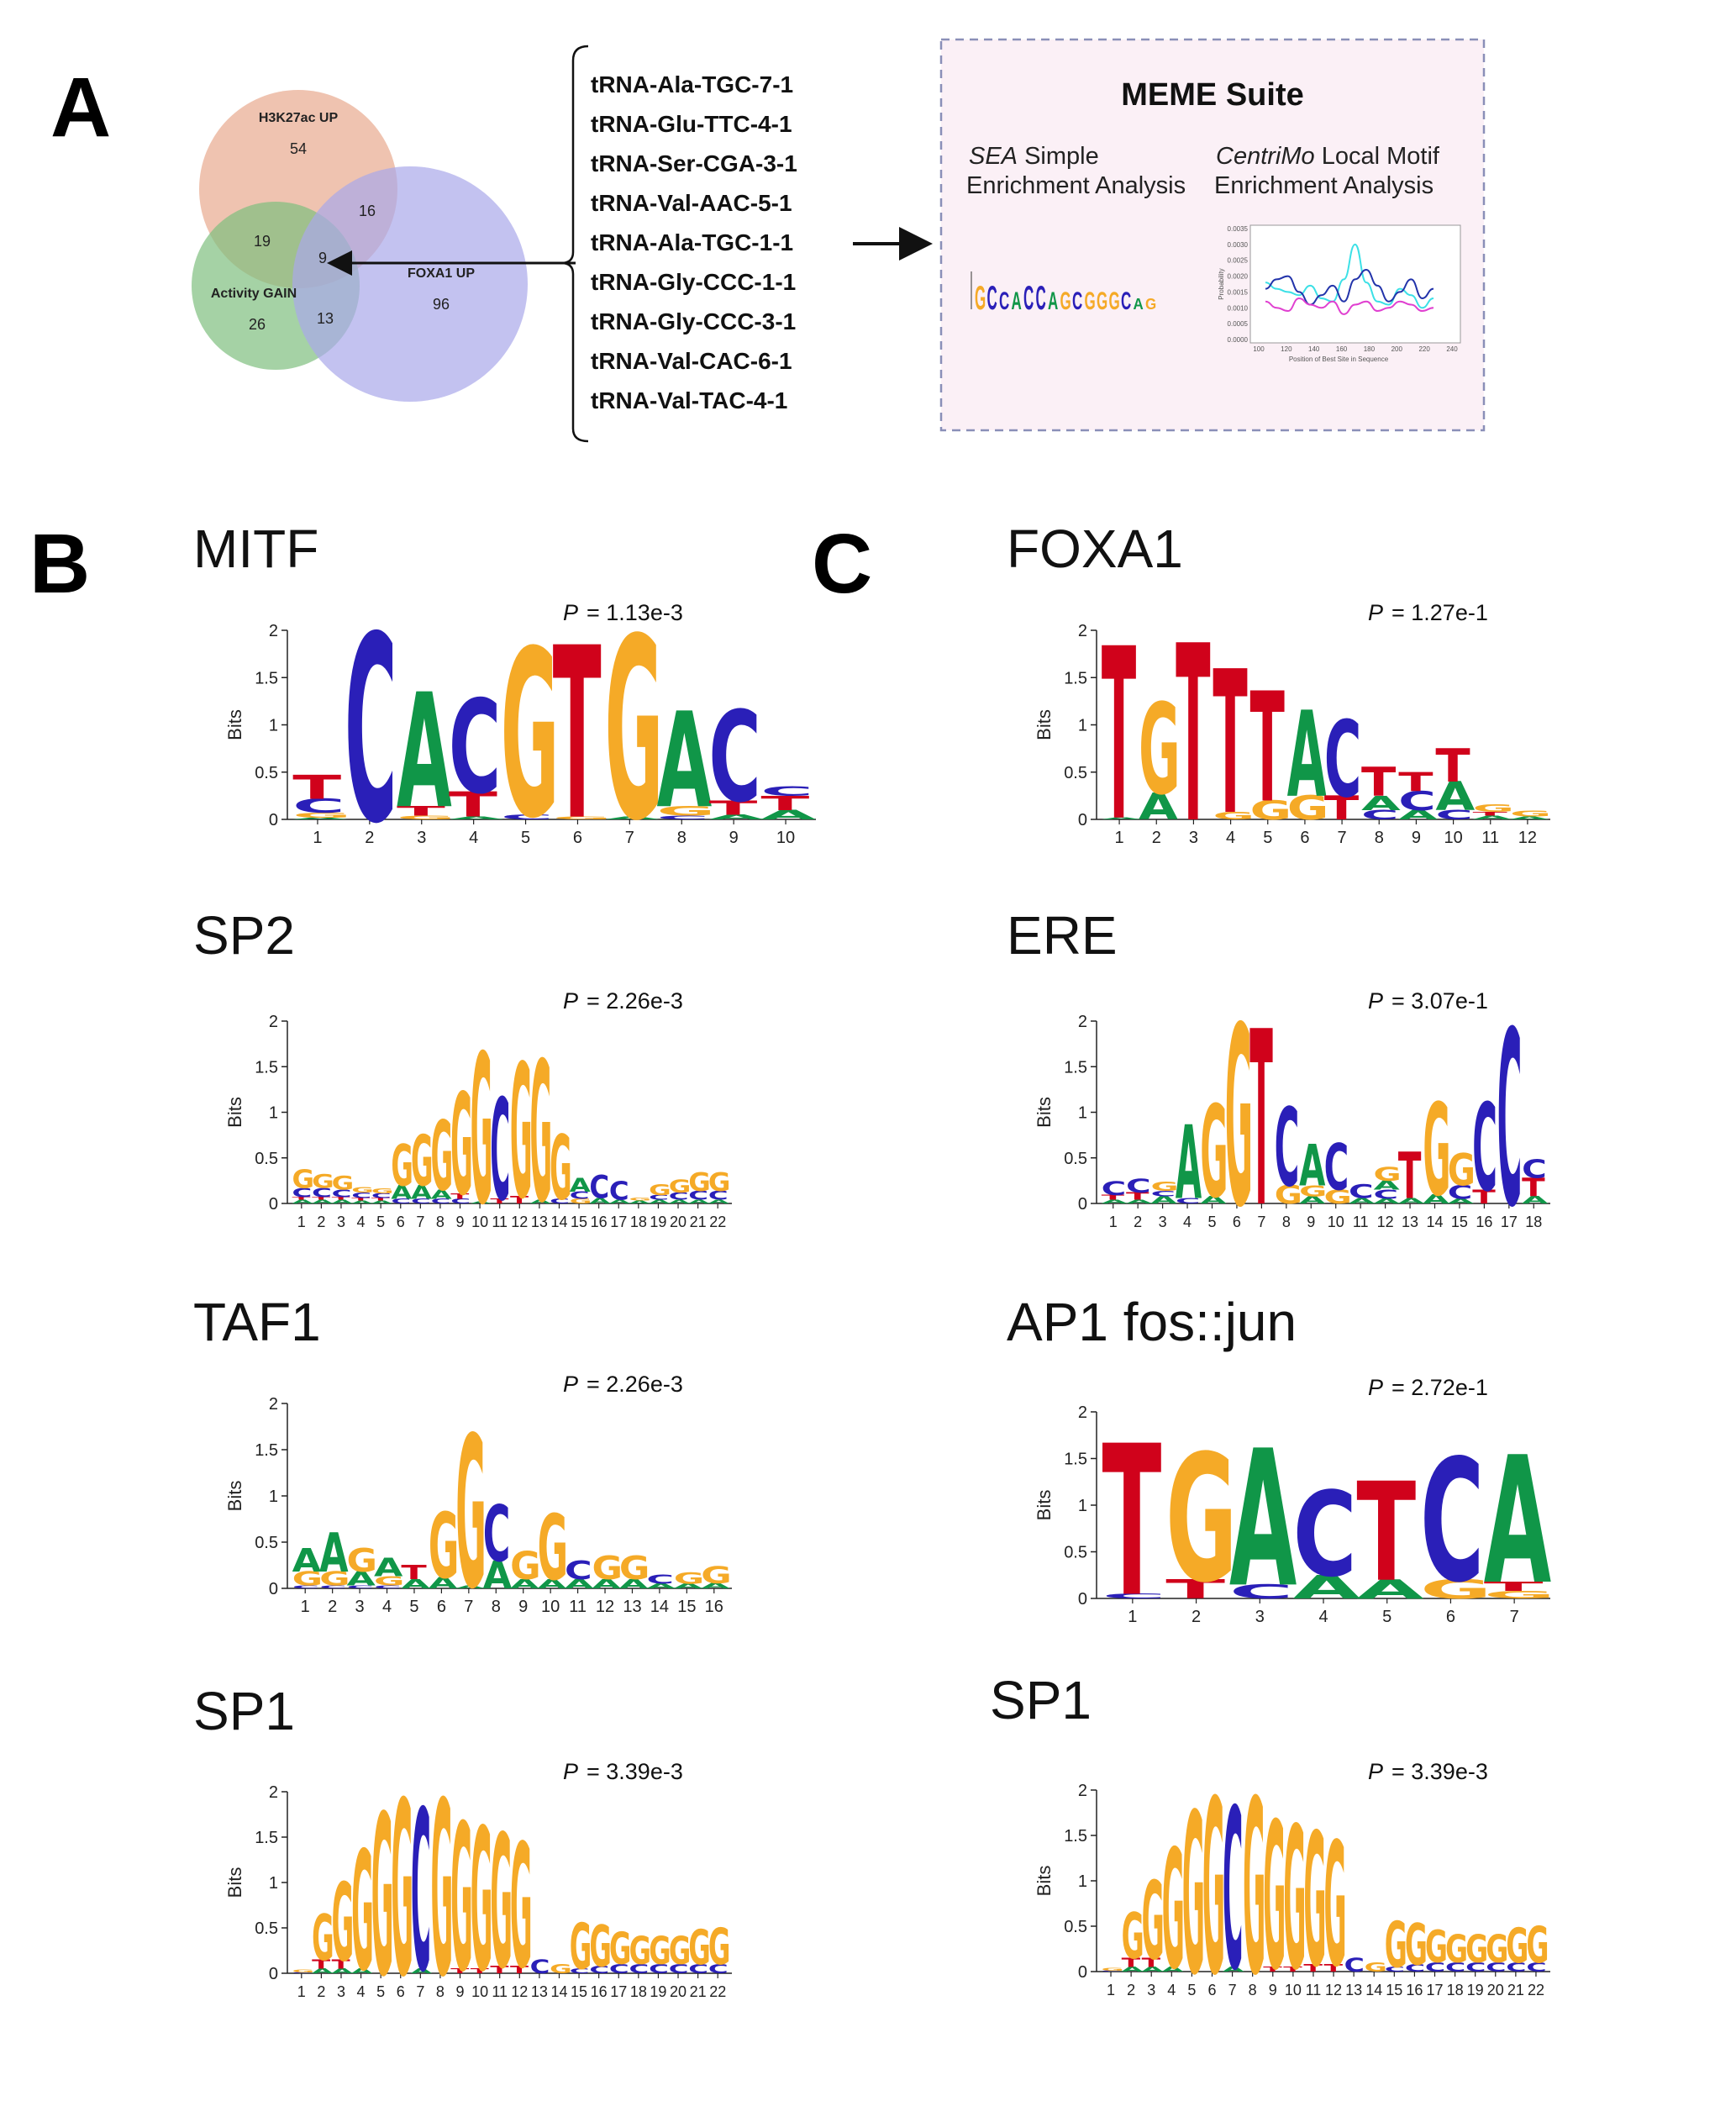 The image size is (1736, 2101). What do you see at coordinates (1238, 308) in the screenshot?
I see `mini-chart-ytick: 0.0010` at bounding box center [1238, 308].